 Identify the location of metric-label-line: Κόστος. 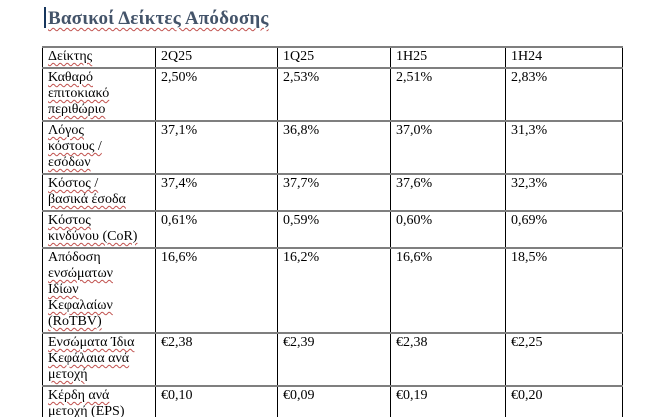
(69, 220).